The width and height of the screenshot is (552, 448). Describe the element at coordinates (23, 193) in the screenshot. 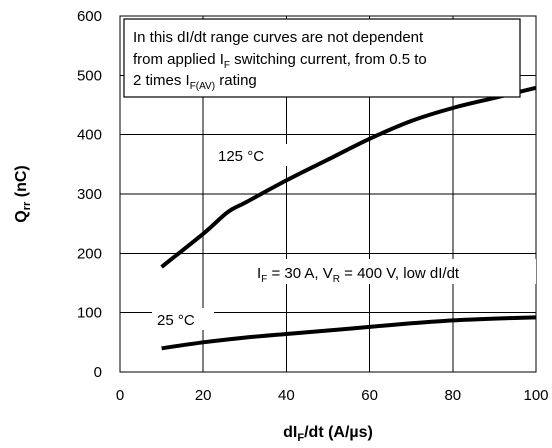

I see `y-axis-title: Qrr (nC)` at that location.